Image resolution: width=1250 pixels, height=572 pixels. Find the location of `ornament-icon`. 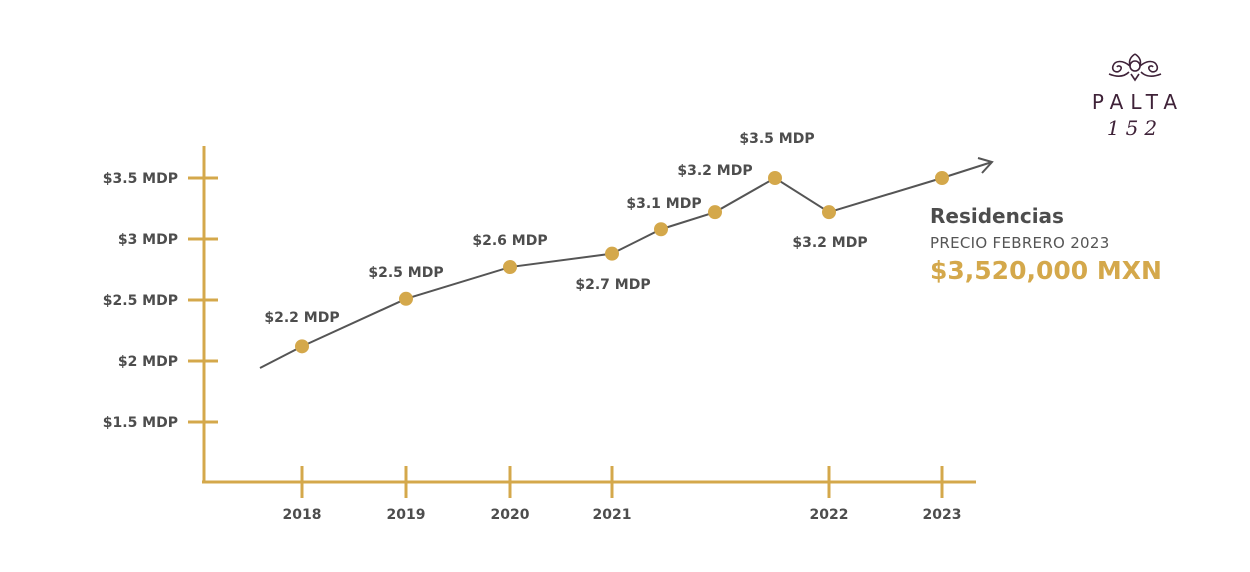

ornament-icon is located at coordinates (1135, 67).